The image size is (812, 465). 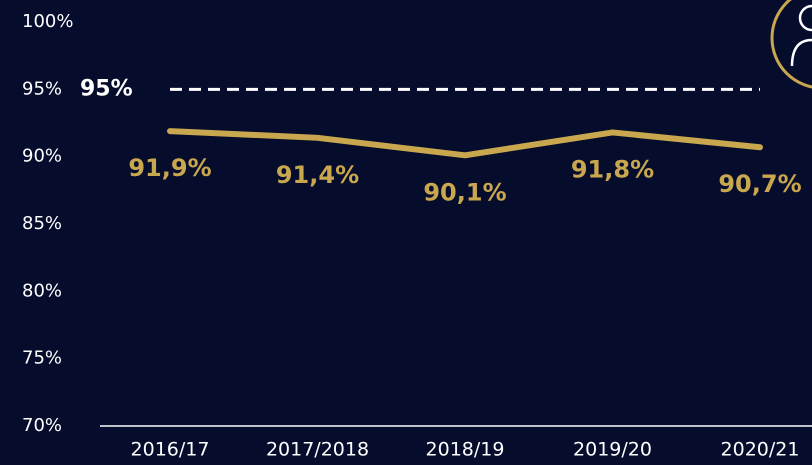 What do you see at coordinates (42, 358) in the screenshot?
I see `y-tick-label: 75%` at bounding box center [42, 358].